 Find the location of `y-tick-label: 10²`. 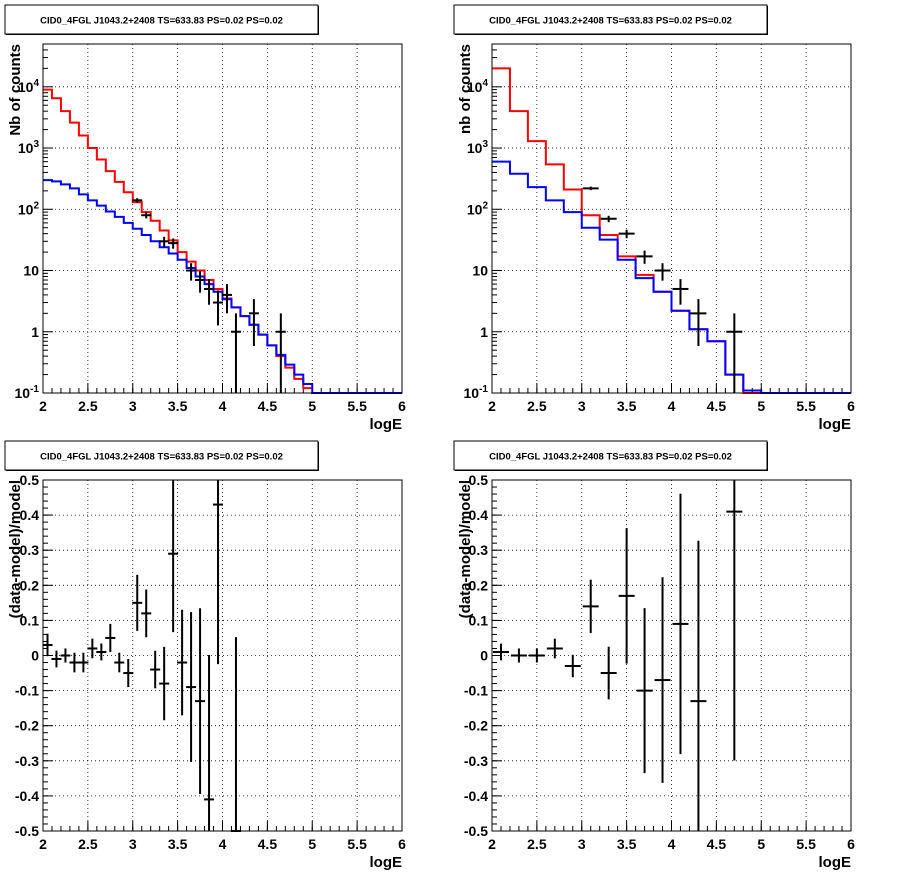

y-tick-label: 10² is located at coordinates (478, 208).